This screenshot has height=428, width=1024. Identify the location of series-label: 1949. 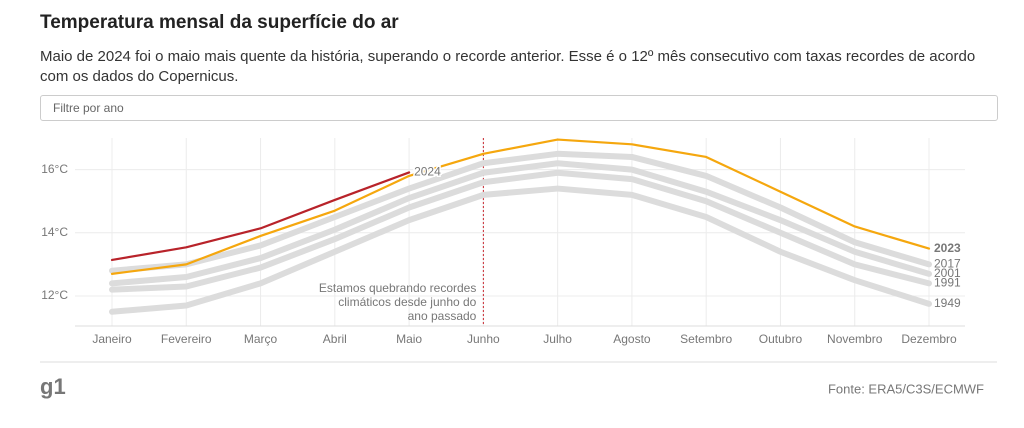
(947, 303).